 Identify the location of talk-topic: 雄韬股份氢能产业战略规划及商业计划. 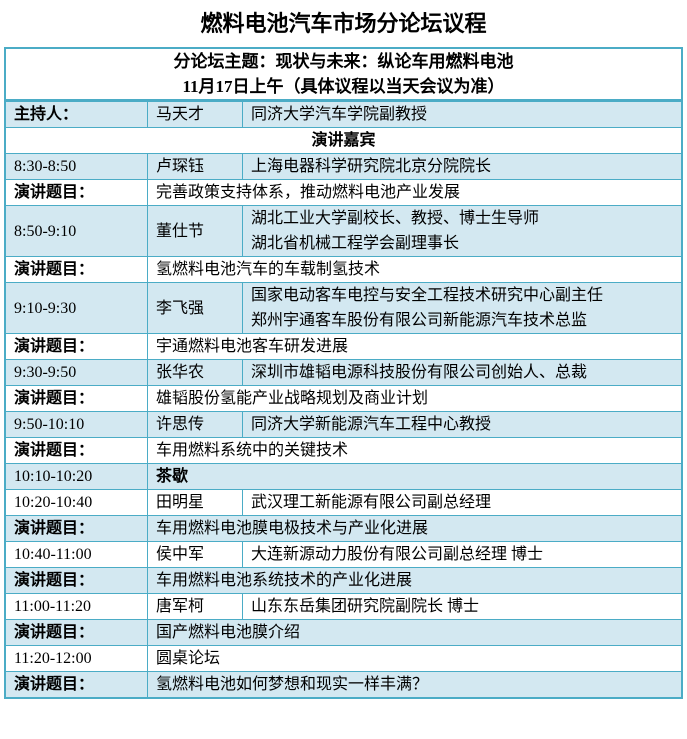
(292, 398).